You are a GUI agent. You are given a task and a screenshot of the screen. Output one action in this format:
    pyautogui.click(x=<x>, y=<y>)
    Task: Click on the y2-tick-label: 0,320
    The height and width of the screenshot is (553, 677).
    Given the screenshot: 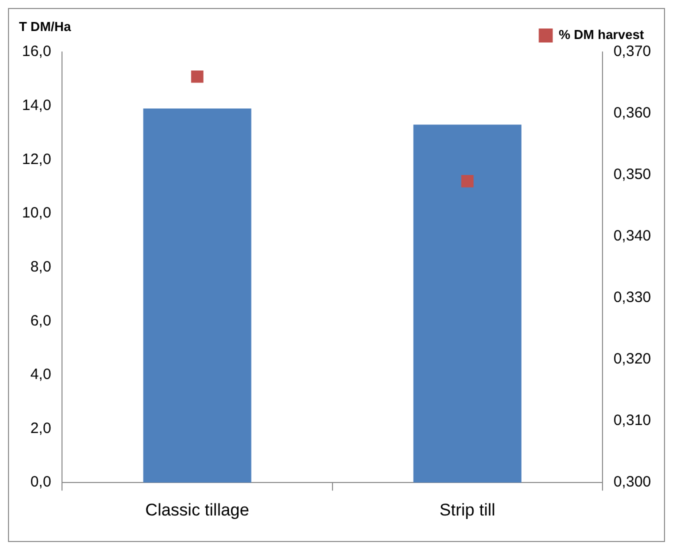 What is the action you would take?
    pyautogui.click(x=632, y=359)
    